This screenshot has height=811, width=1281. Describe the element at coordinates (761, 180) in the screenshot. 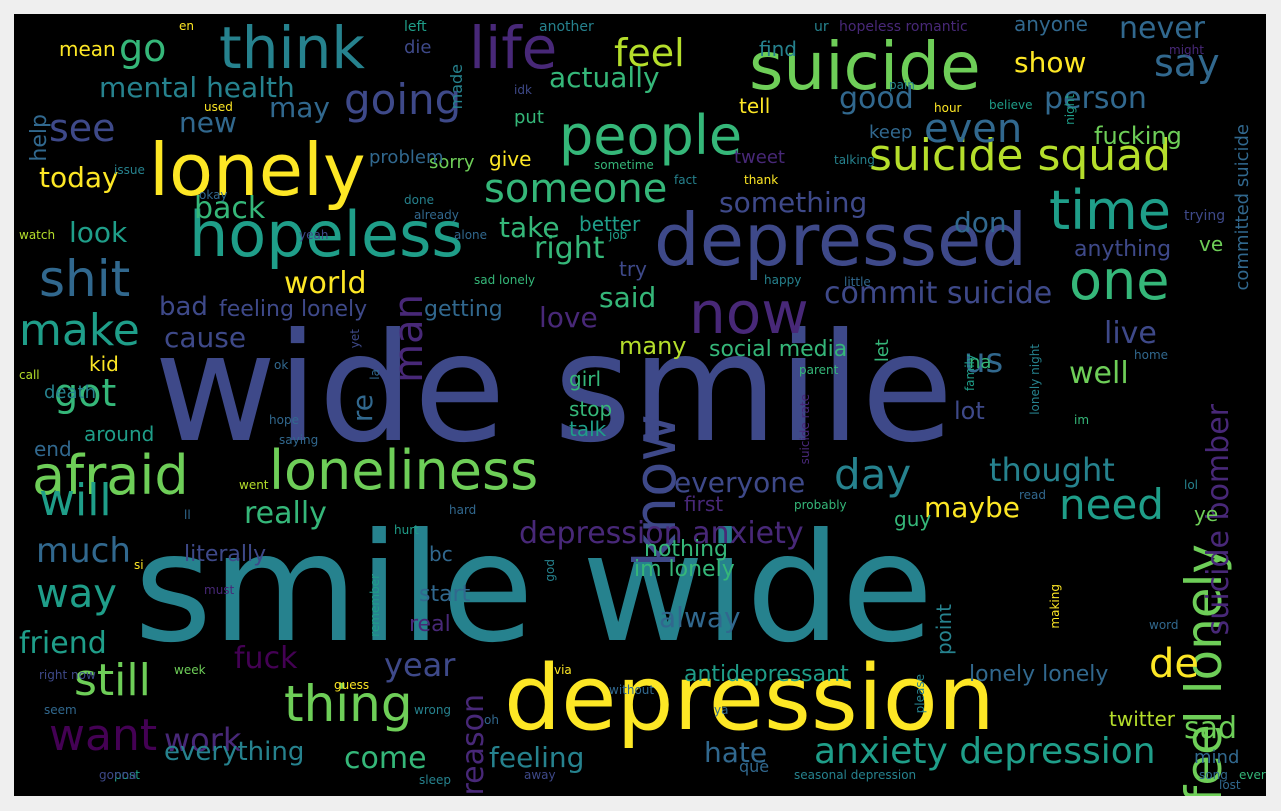

I see `word-142: thank` at that location.